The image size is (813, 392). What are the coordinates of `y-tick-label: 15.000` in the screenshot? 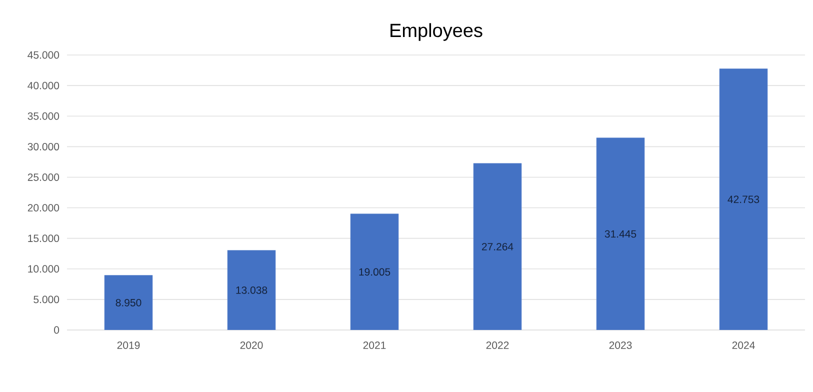 It's located at (44, 238).